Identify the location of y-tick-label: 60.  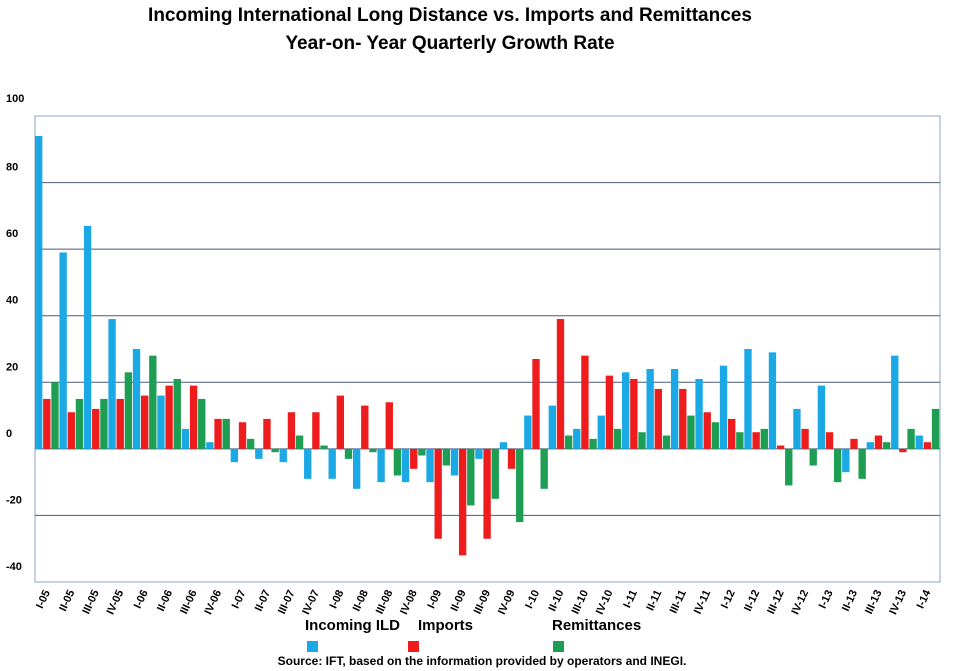
(12, 234).